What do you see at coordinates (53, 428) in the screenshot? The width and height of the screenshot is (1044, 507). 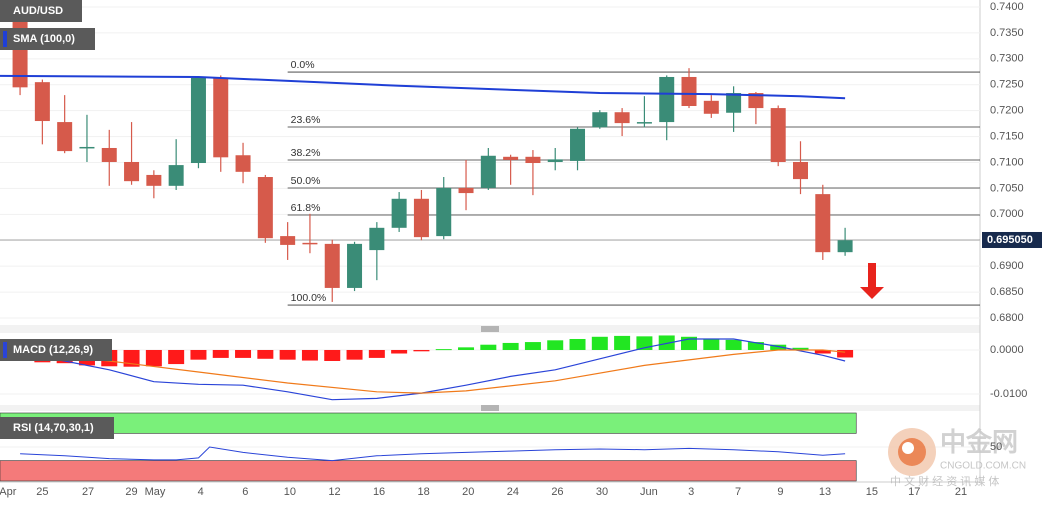 I see `rsi-label: RSI (14,70,30,1)` at bounding box center [53, 428].